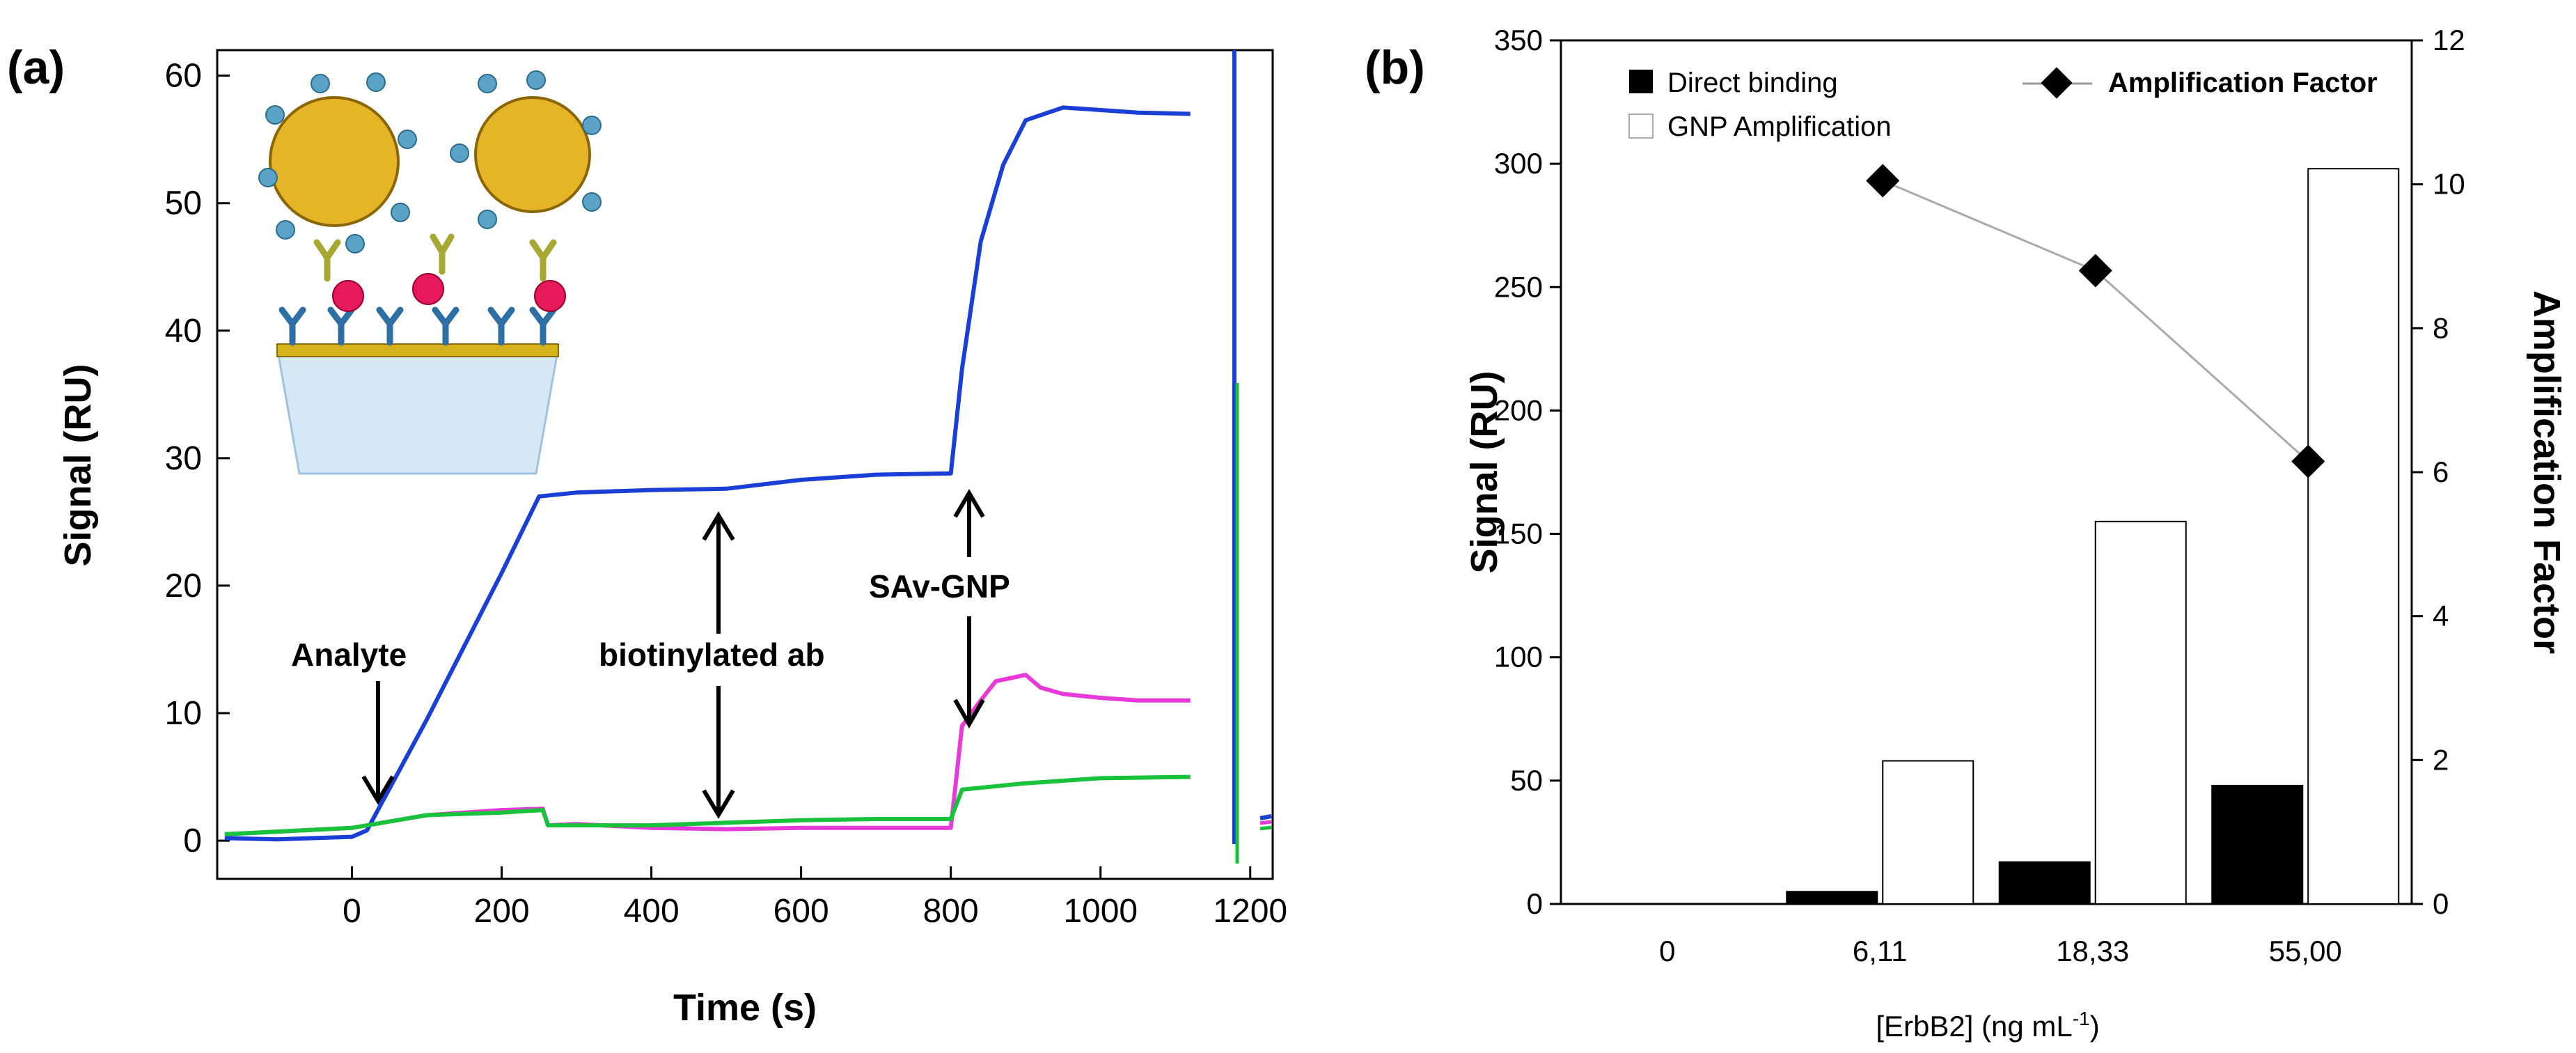  Describe the element at coordinates (183, 586) in the screenshot. I see `y-tick-label: 20` at that location.